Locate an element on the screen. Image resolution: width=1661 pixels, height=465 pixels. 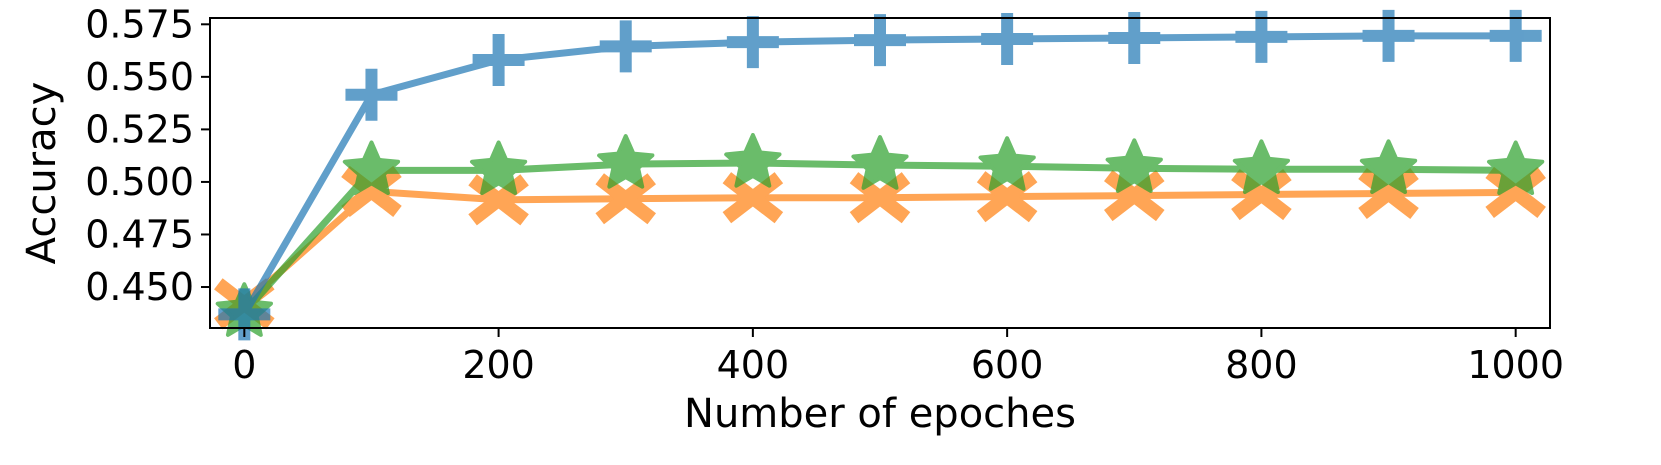
y-tick-label: 0.500 is located at coordinates (139, 182).